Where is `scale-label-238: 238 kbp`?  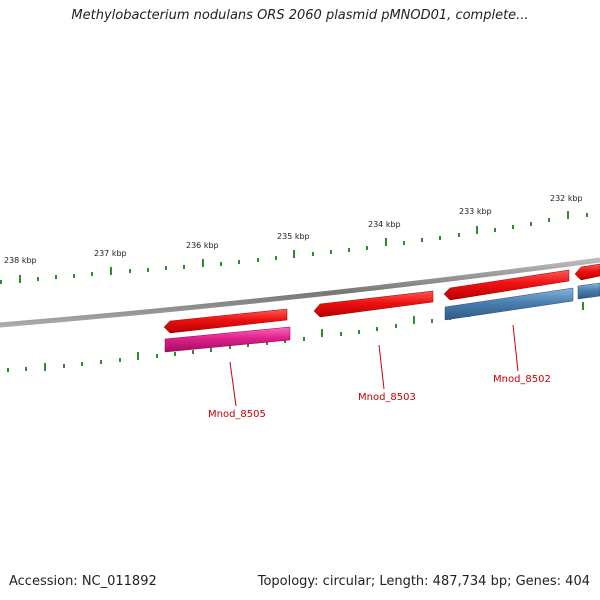
scale-label-238: 238 kbp is located at coordinates (20, 260).